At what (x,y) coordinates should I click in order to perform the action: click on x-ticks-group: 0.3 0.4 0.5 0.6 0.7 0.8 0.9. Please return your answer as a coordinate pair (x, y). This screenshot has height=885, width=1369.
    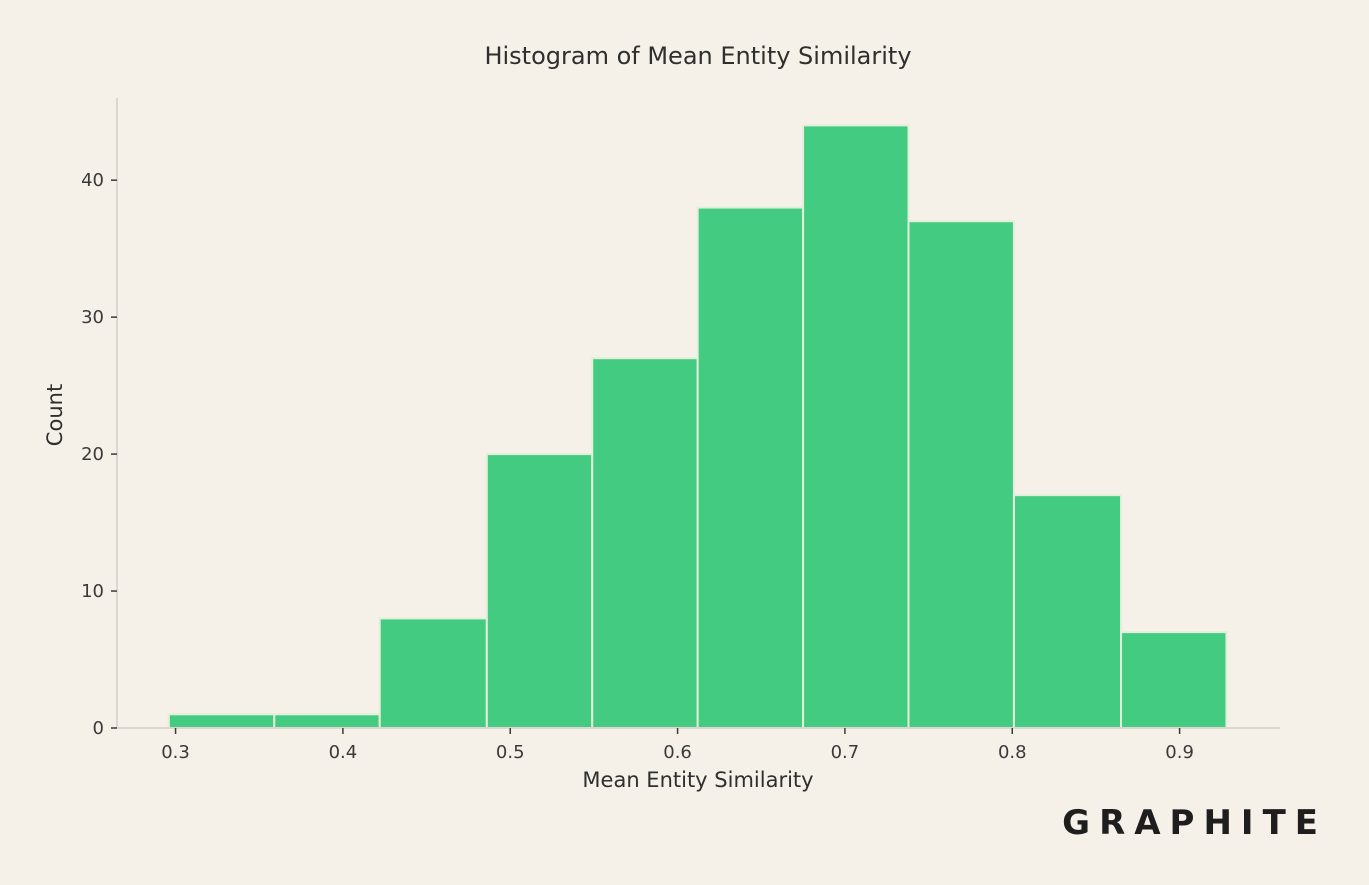
    Looking at the image, I should click on (677, 745).